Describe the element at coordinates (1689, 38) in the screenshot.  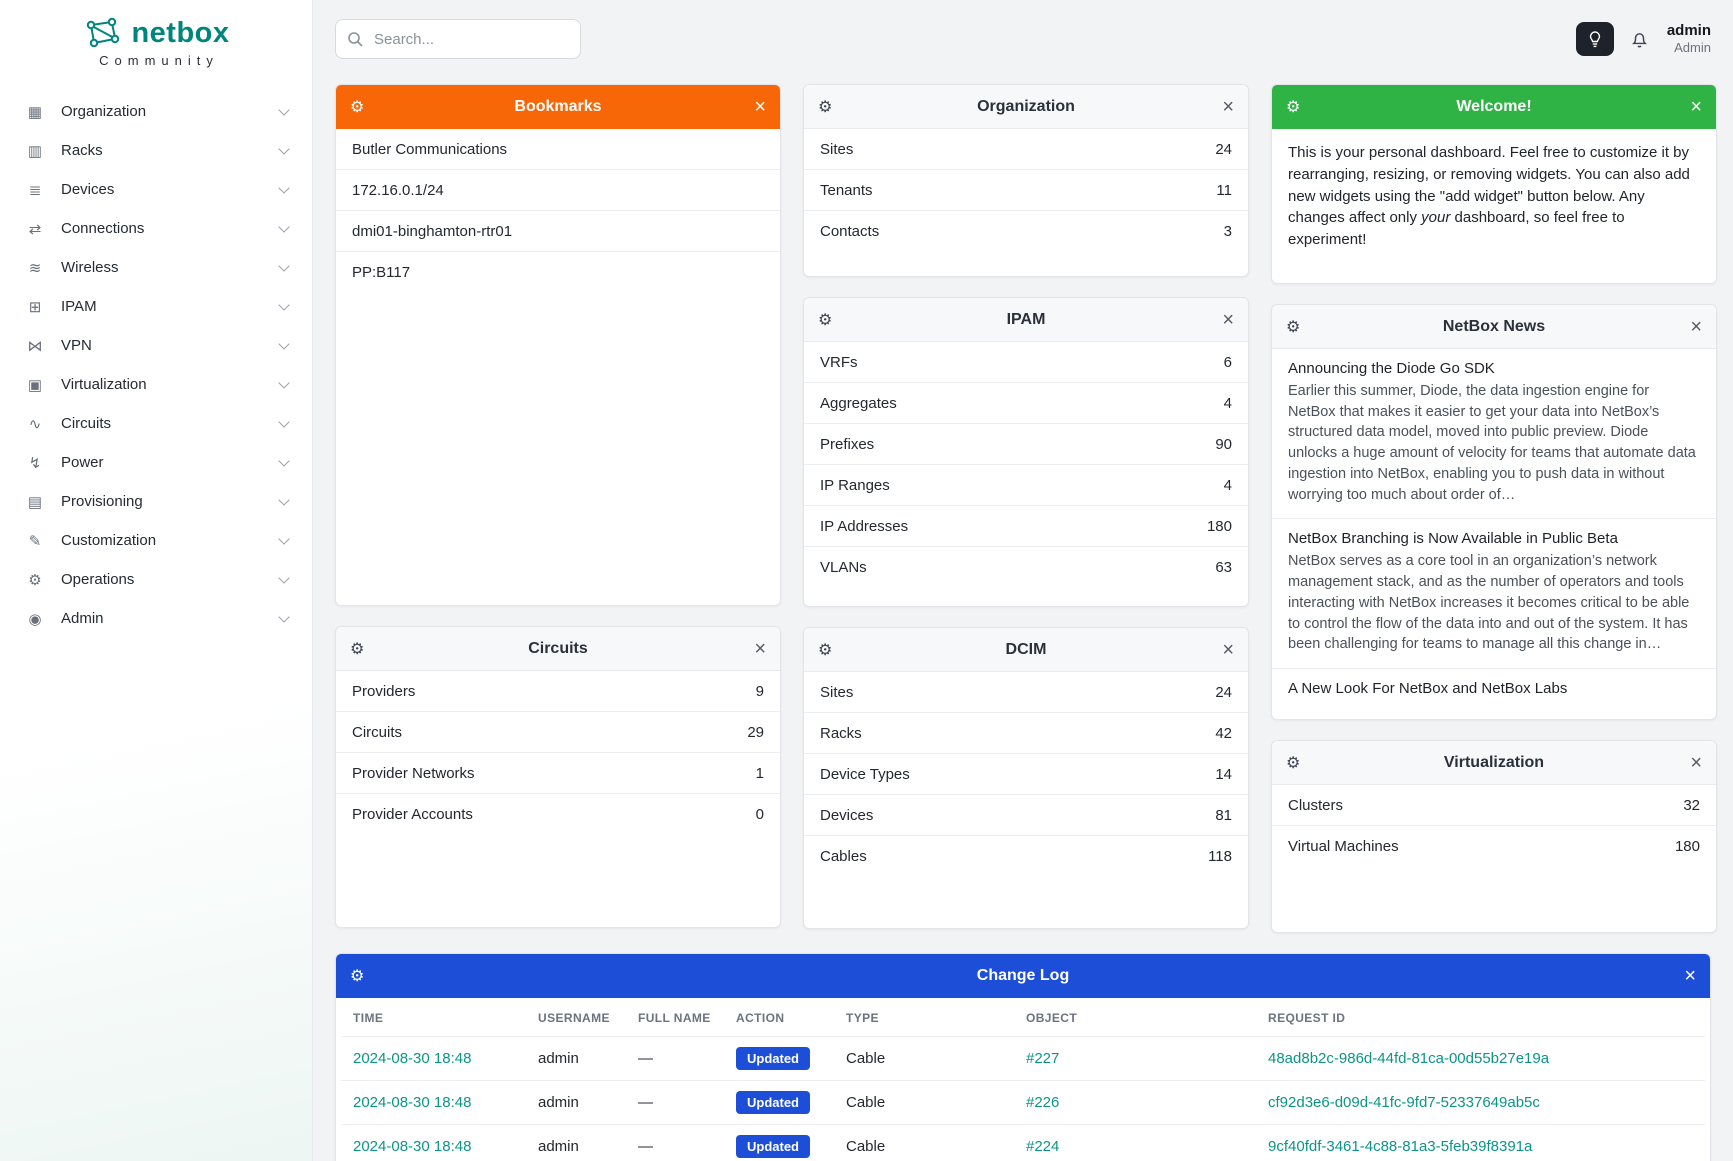
I see `user-menu: admin Admin` at that location.